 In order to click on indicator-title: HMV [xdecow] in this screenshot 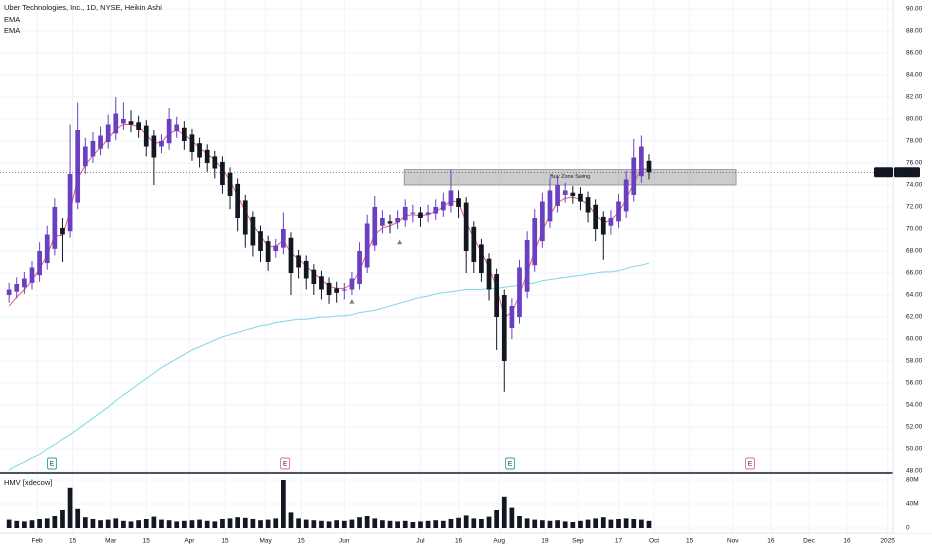, I will do `click(28, 482)`.